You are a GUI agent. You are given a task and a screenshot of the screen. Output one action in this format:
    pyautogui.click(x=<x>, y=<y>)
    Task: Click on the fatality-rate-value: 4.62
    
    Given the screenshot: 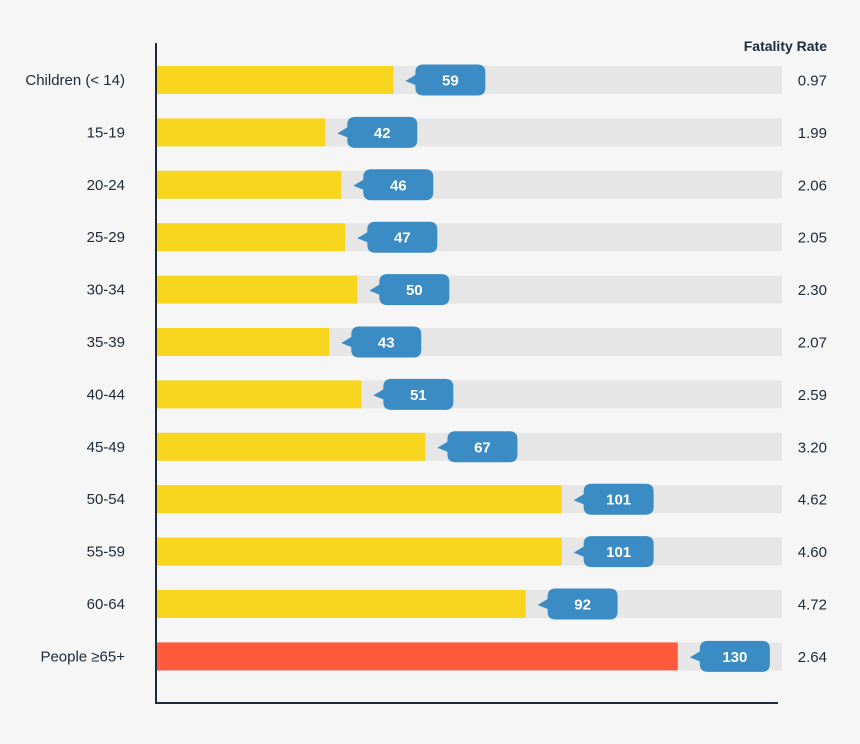 What is the action you would take?
    pyautogui.click(x=812, y=500)
    